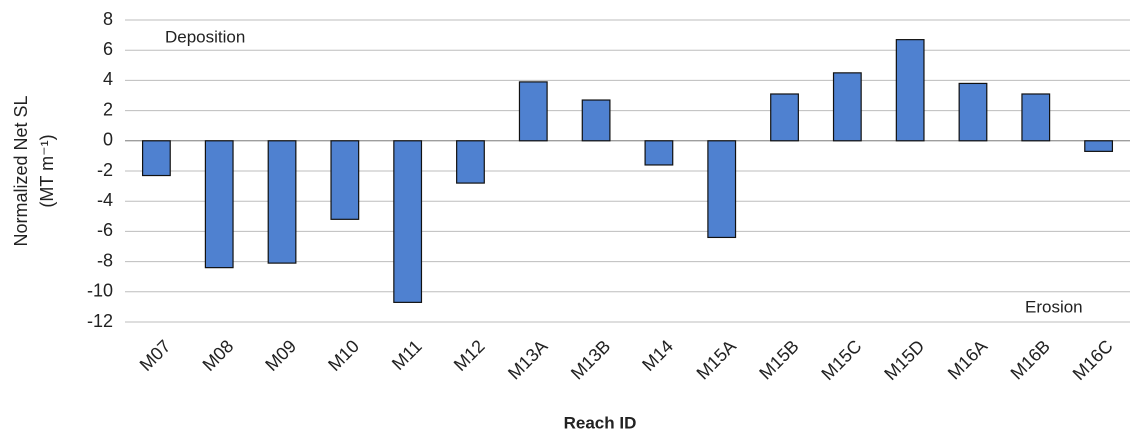  Describe the element at coordinates (205, 36) in the screenshot. I see `annotation: Deposition` at that location.